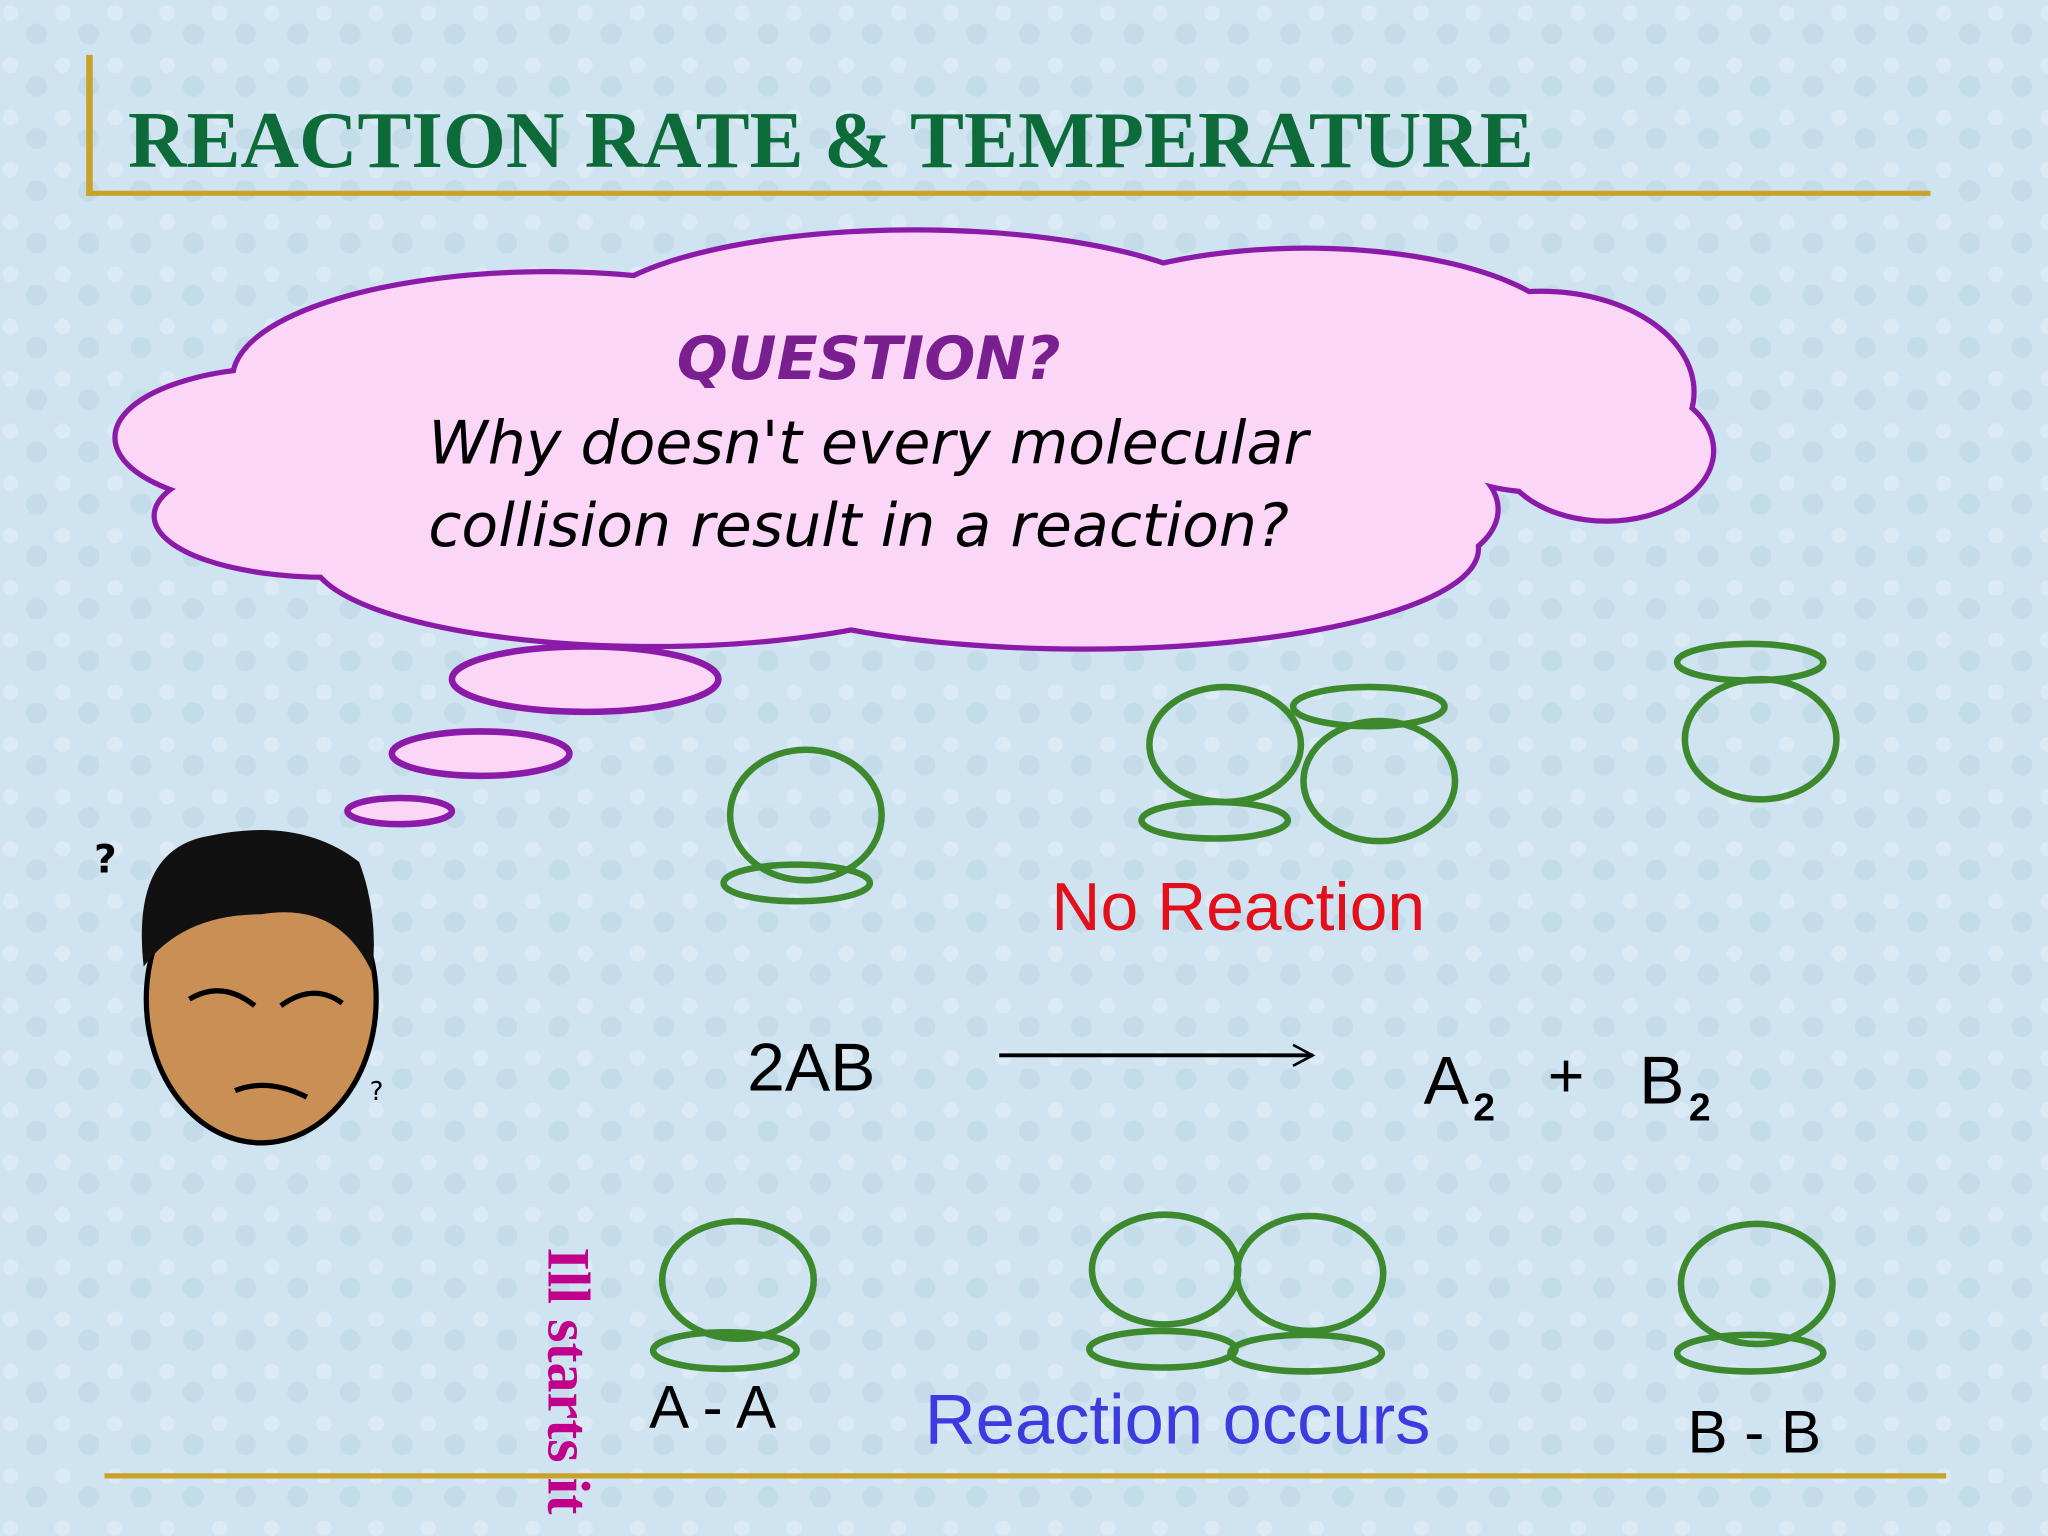 The width and height of the screenshot is (2048, 1536). What do you see at coordinates (831, 140) in the screenshot?
I see `title: REACTION RATE & TEMPERATURE` at bounding box center [831, 140].